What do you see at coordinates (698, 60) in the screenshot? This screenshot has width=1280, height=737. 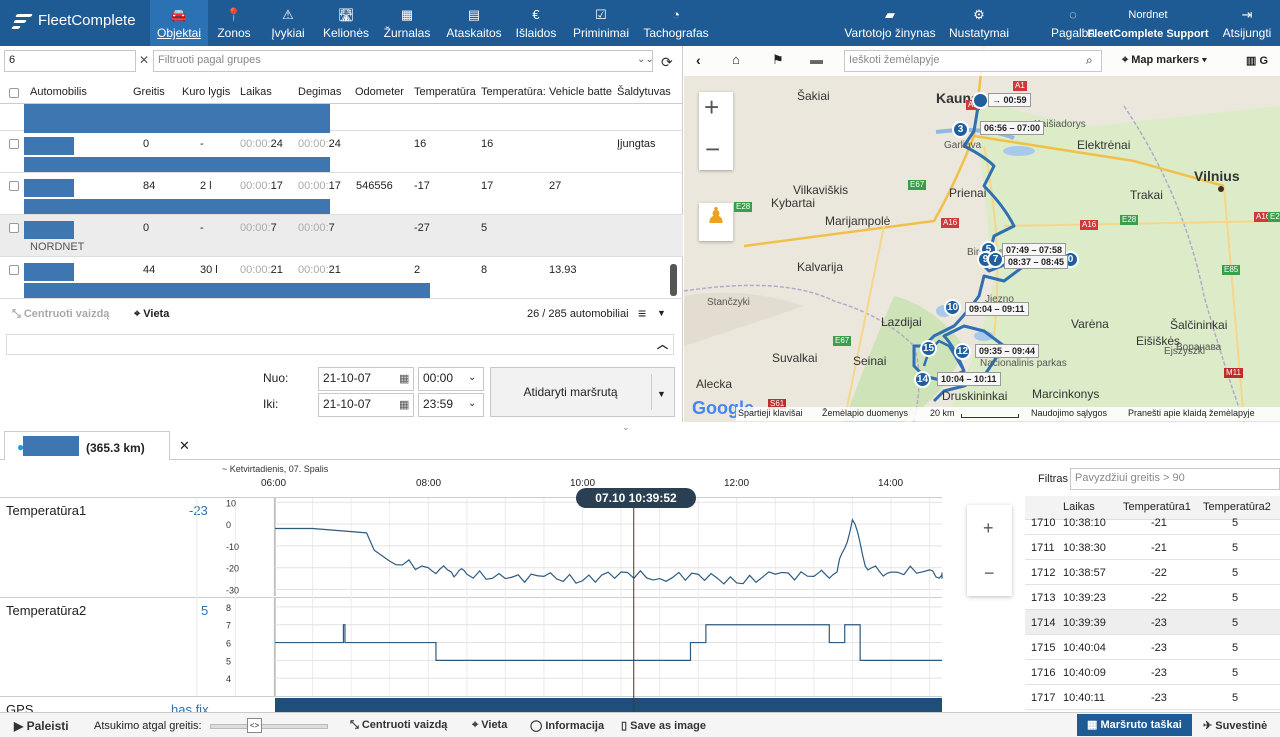 I see `collapse-left-icon: ‹` at bounding box center [698, 60].